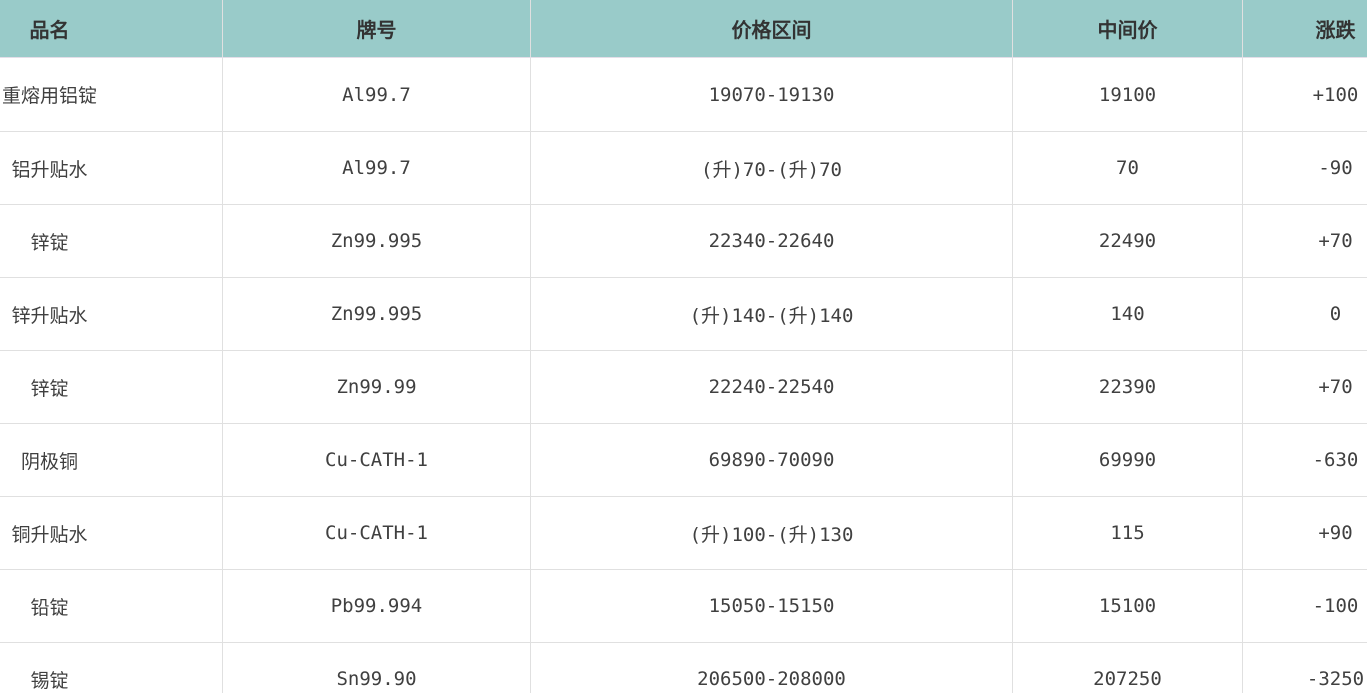 This screenshot has height=693, width=1367. Describe the element at coordinates (376, 606) in the screenshot. I see `cell-brand-grade: Pb99.994` at that location.